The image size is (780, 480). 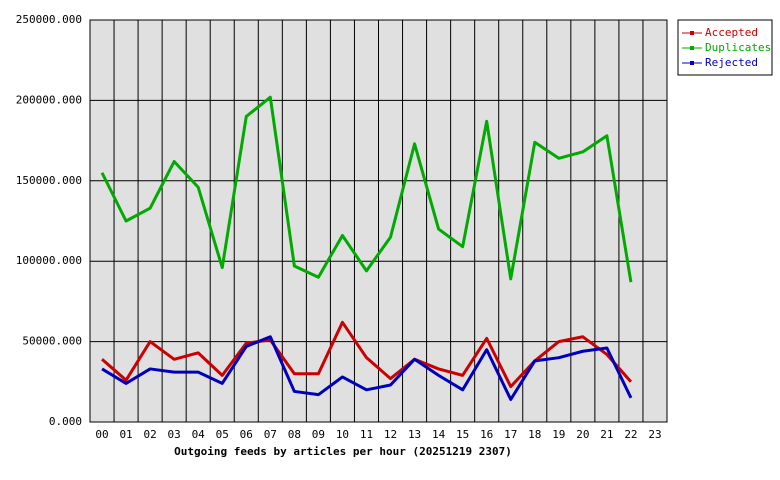 What do you see at coordinates (414, 434) in the screenshot?
I see `x-tick-label: 13` at bounding box center [414, 434].